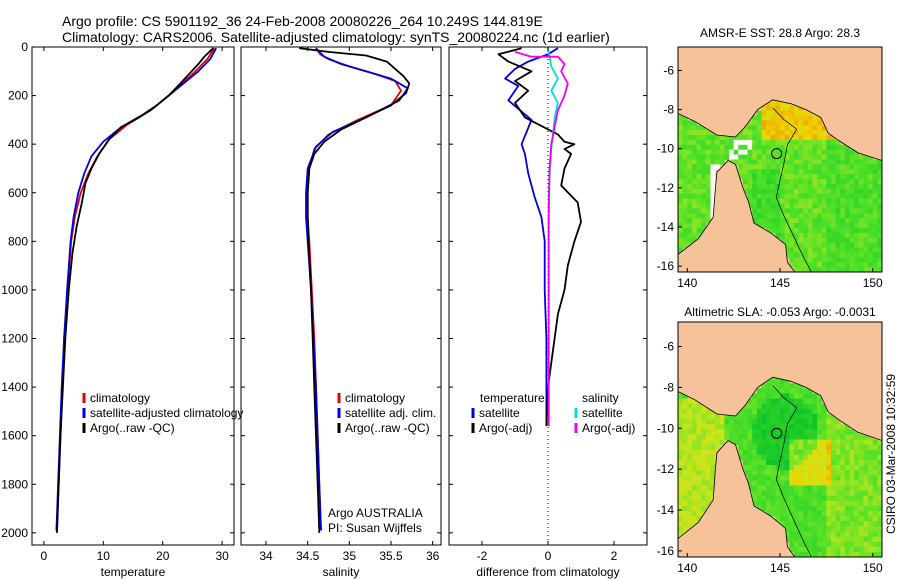 The height and width of the screenshot is (580, 900). I want to click on sst-map-ytick-label: -6, so click(668, 70).